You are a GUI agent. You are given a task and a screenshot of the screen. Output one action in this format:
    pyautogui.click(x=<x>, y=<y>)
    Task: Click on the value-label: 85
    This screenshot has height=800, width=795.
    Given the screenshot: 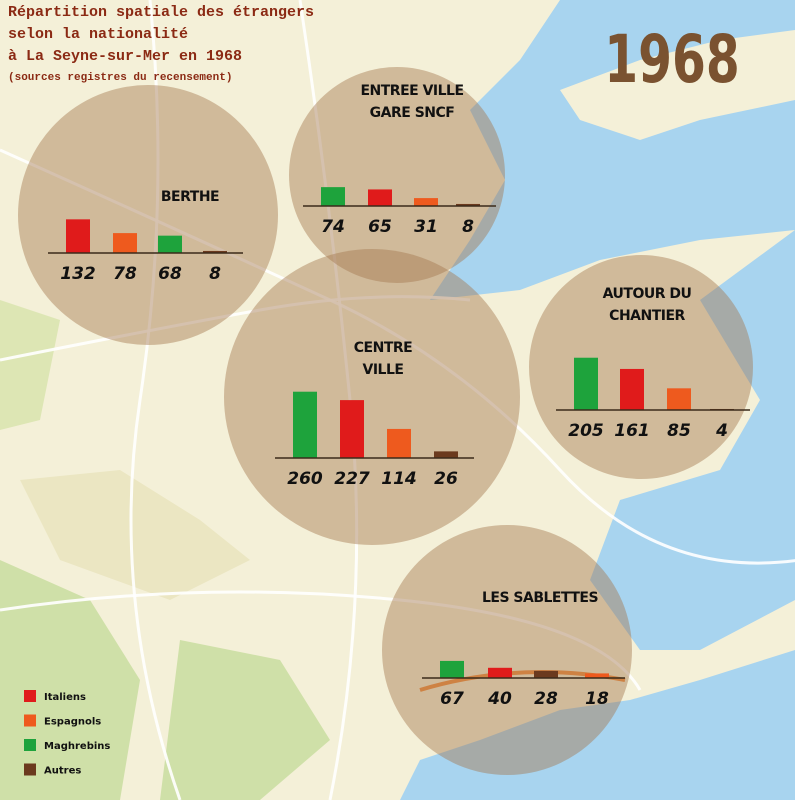 What is the action you would take?
    pyautogui.click(x=679, y=431)
    